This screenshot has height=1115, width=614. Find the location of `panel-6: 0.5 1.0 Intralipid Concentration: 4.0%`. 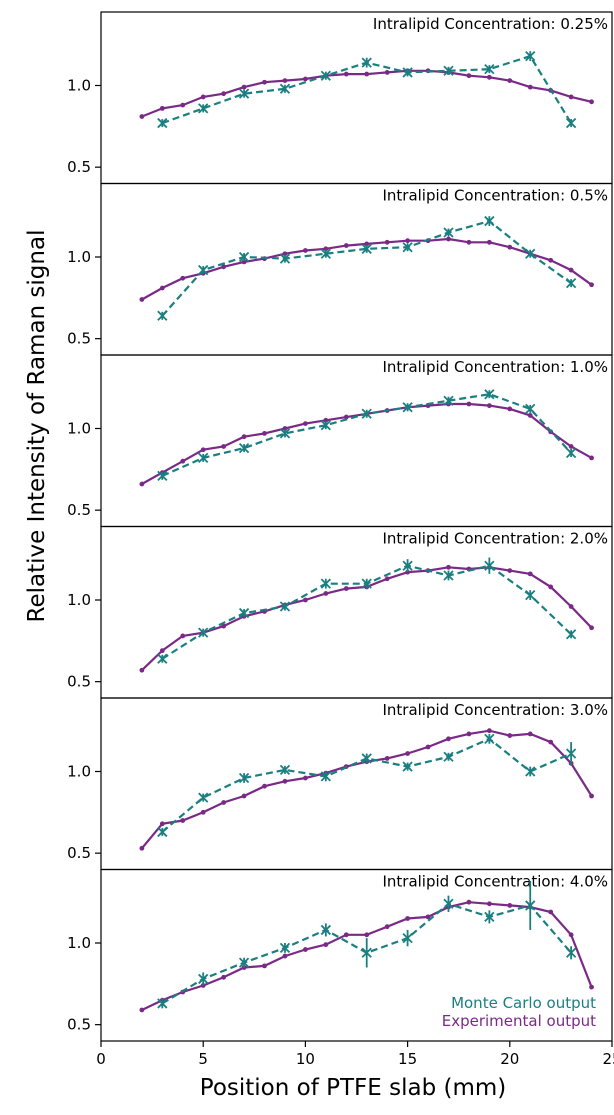

panel-6: 0.5 1.0 Intralipid Concentration: 4.0% is located at coordinates (340, 955).